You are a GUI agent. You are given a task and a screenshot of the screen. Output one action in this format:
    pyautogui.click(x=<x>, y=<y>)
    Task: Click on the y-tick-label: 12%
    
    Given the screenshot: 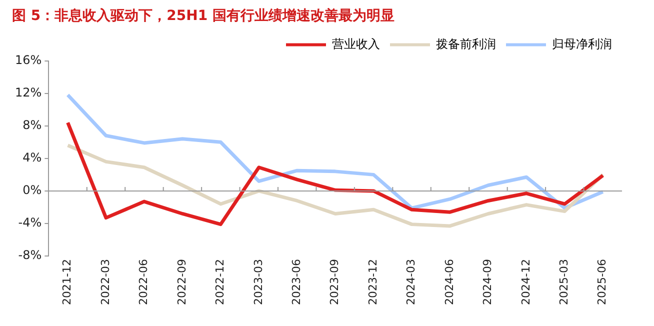 What is the action you would take?
    pyautogui.click(x=28, y=92)
    